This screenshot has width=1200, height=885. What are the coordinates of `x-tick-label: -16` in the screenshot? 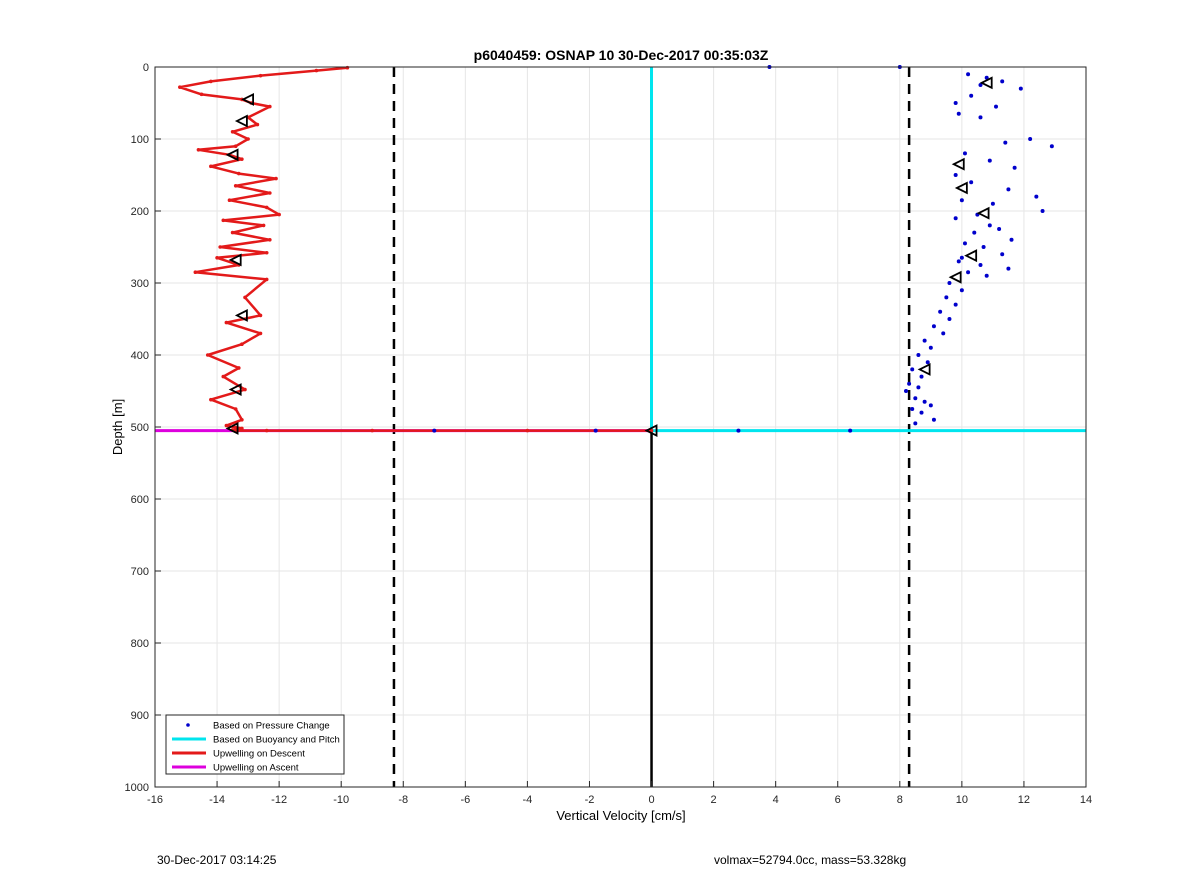 It's located at (155, 800).